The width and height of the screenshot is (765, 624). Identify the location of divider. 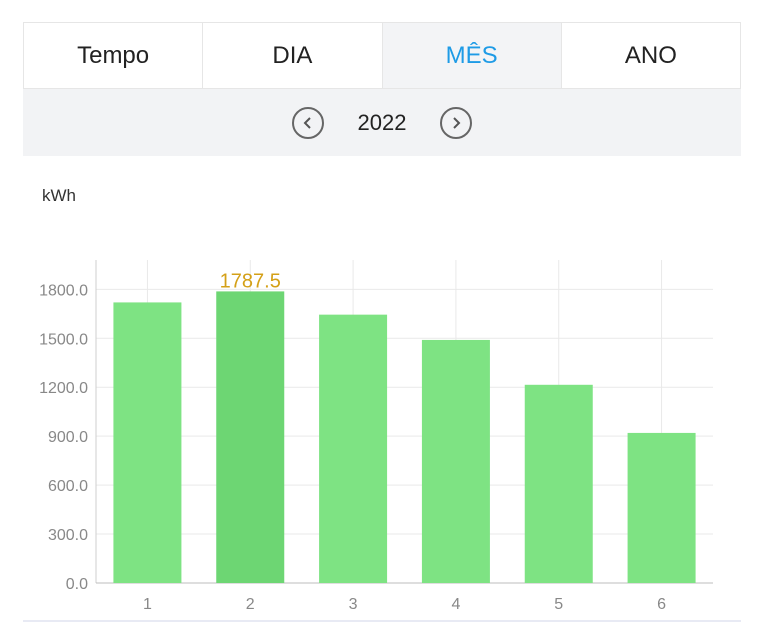
(382, 621).